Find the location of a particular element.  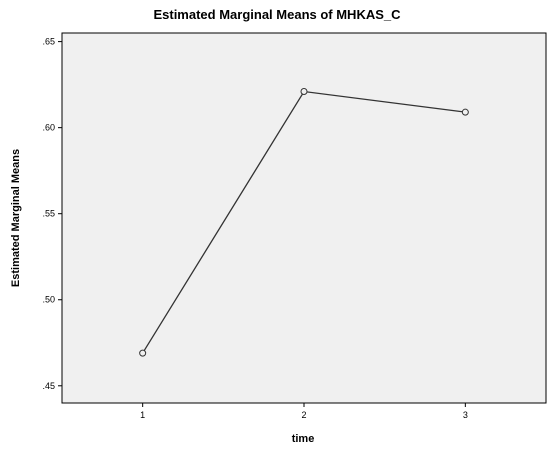

x-tick-label: 2 is located at coordinates (303, 415).